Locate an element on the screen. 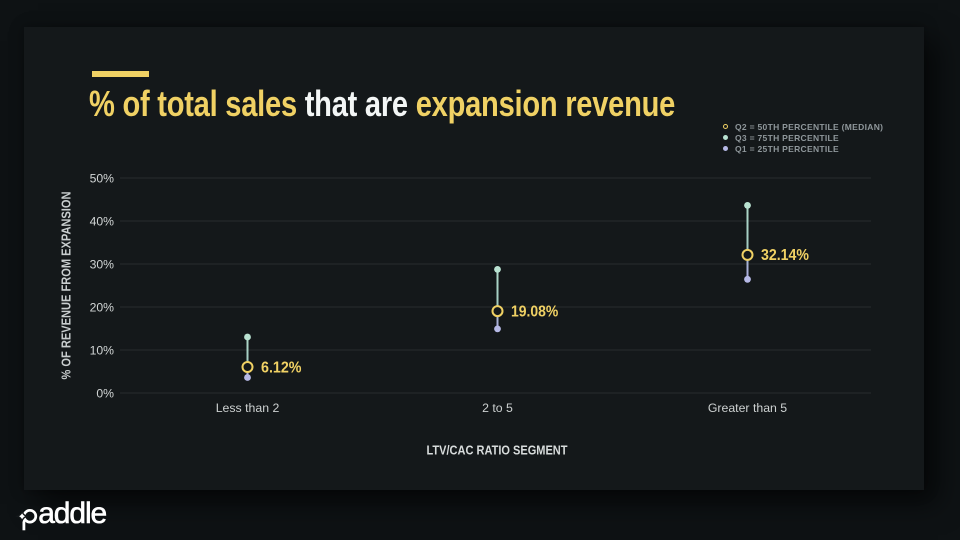 This screenshot has height=540, width=960. svg-text: 20% is located at coordinates (102, 308).